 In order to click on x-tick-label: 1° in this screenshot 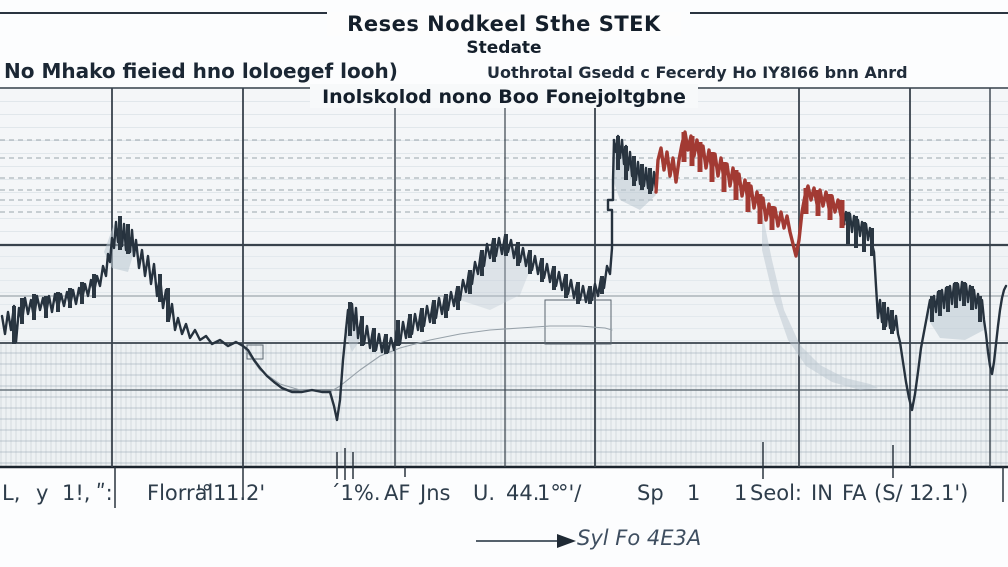, I will do `click(549, 493)`.